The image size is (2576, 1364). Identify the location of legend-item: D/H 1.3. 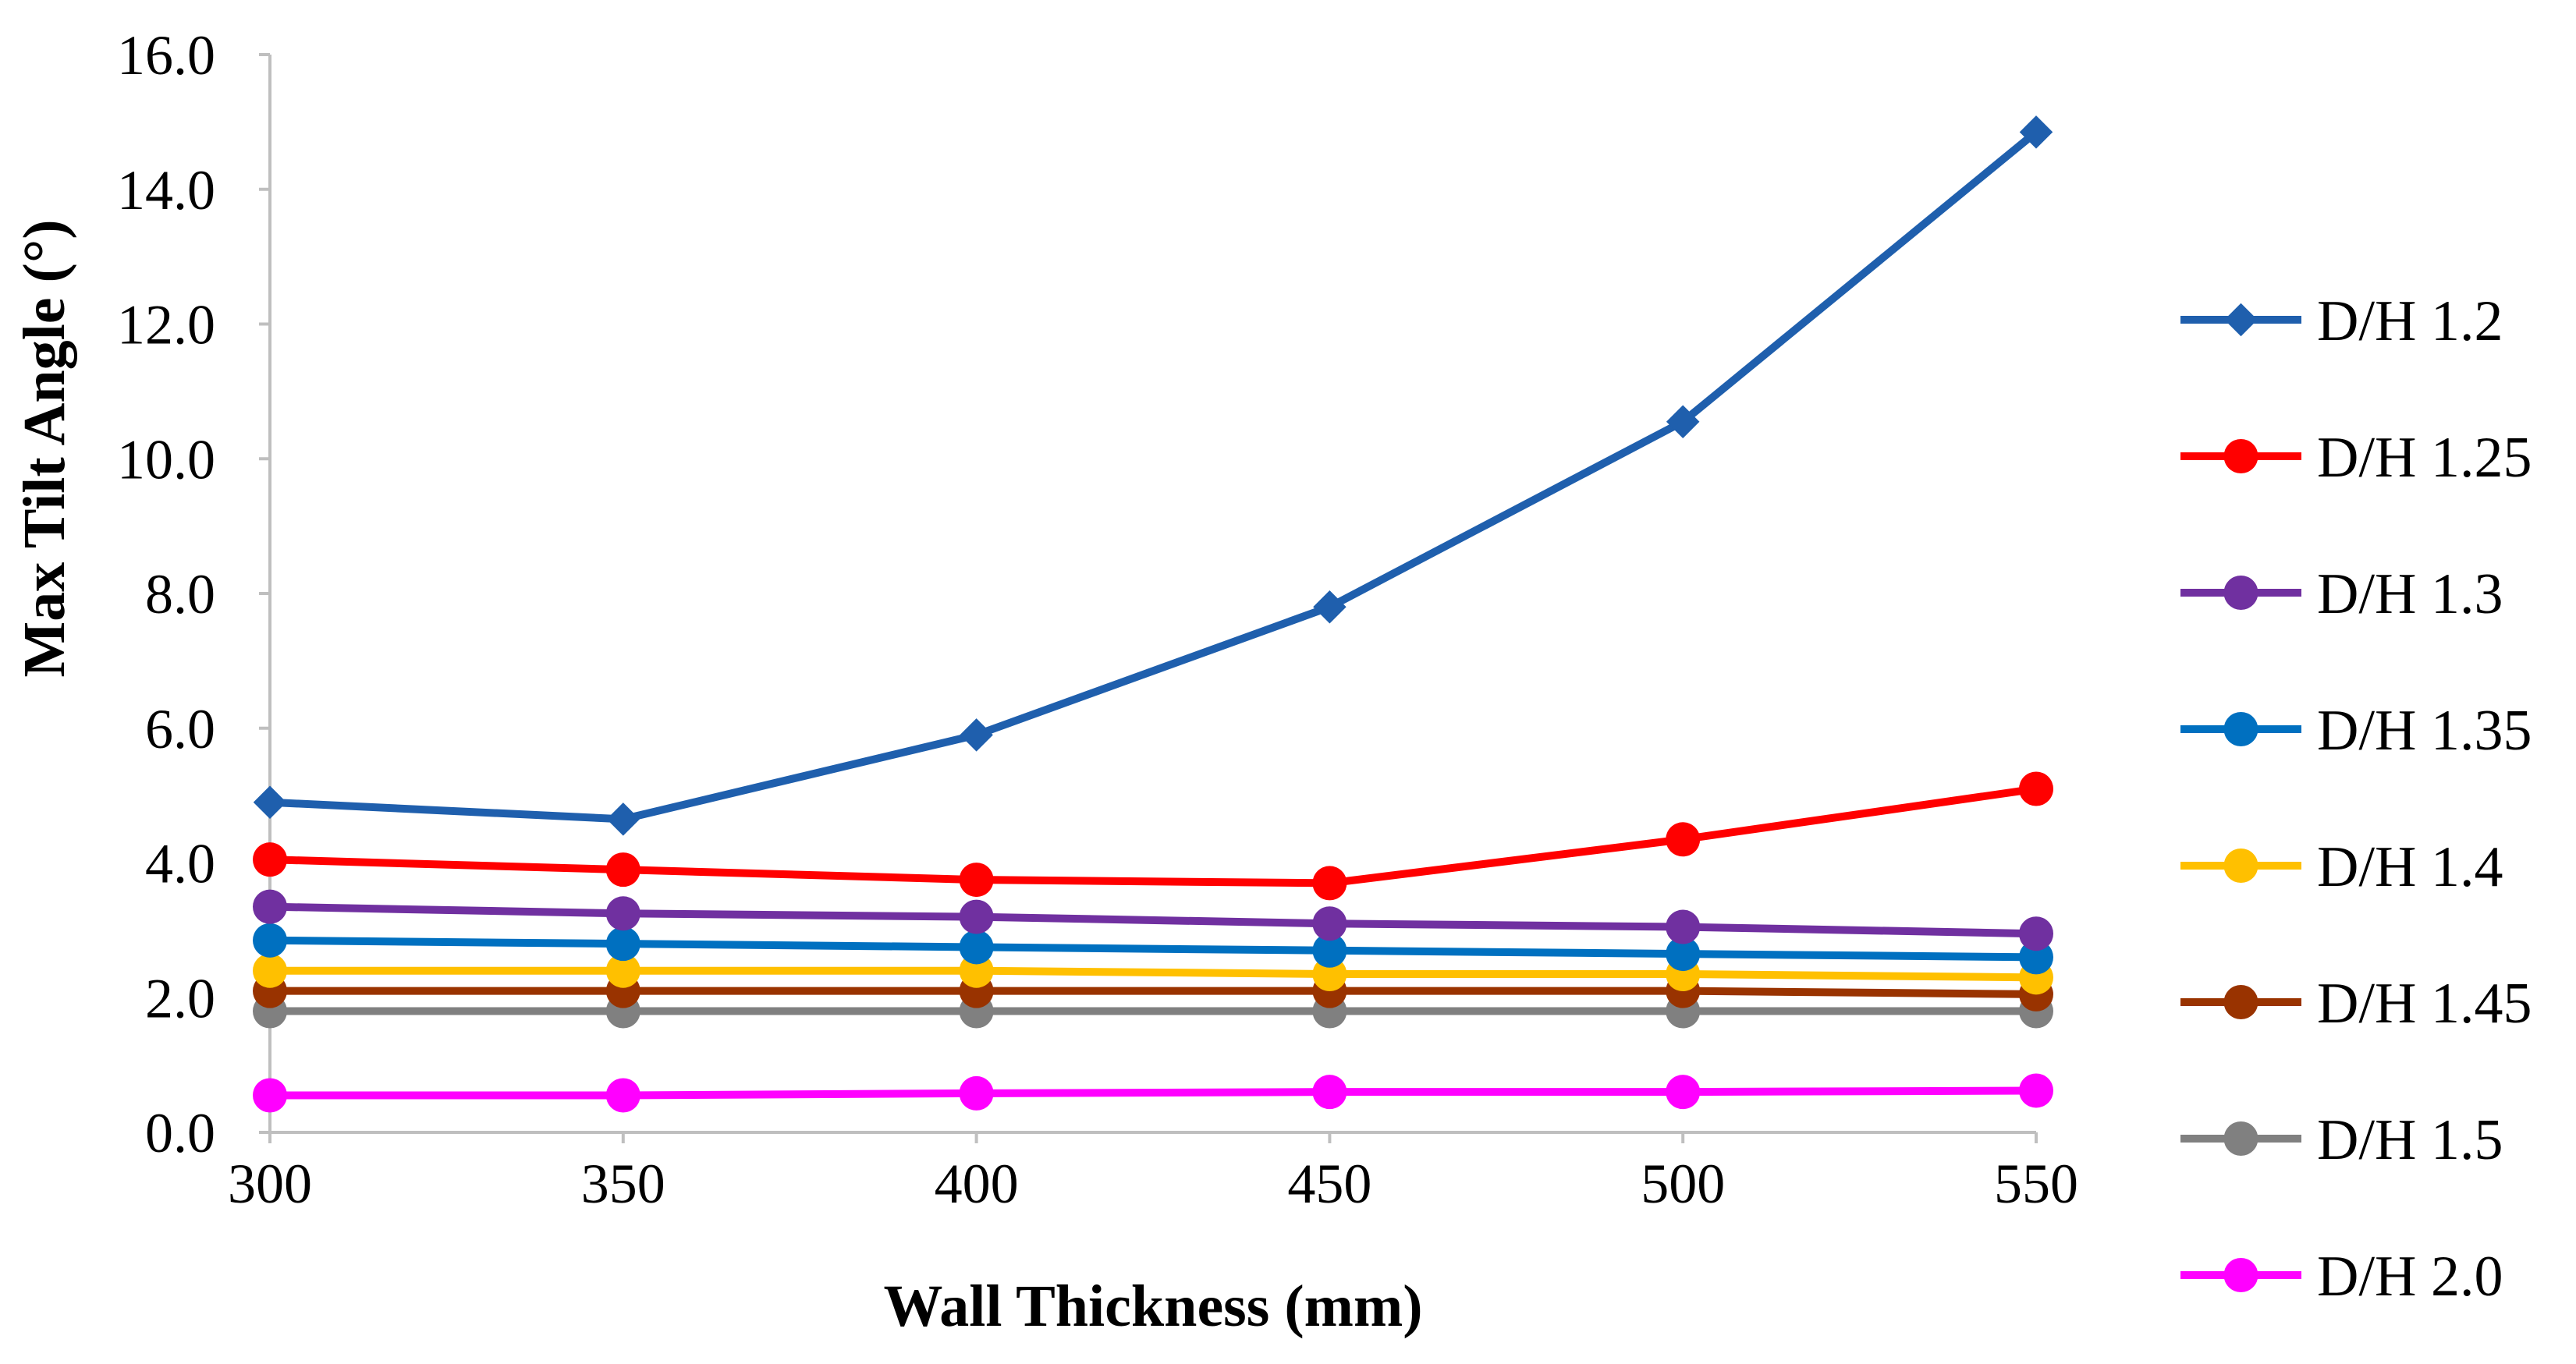
(2341, 594).